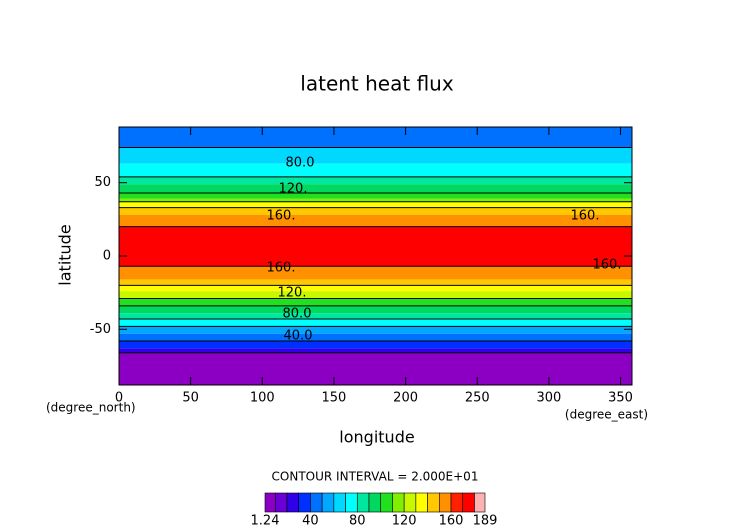 Image resolution: width=752 pixels, height=532 pixels. I want to click on colorbar-label: 160, so click(451, 521).